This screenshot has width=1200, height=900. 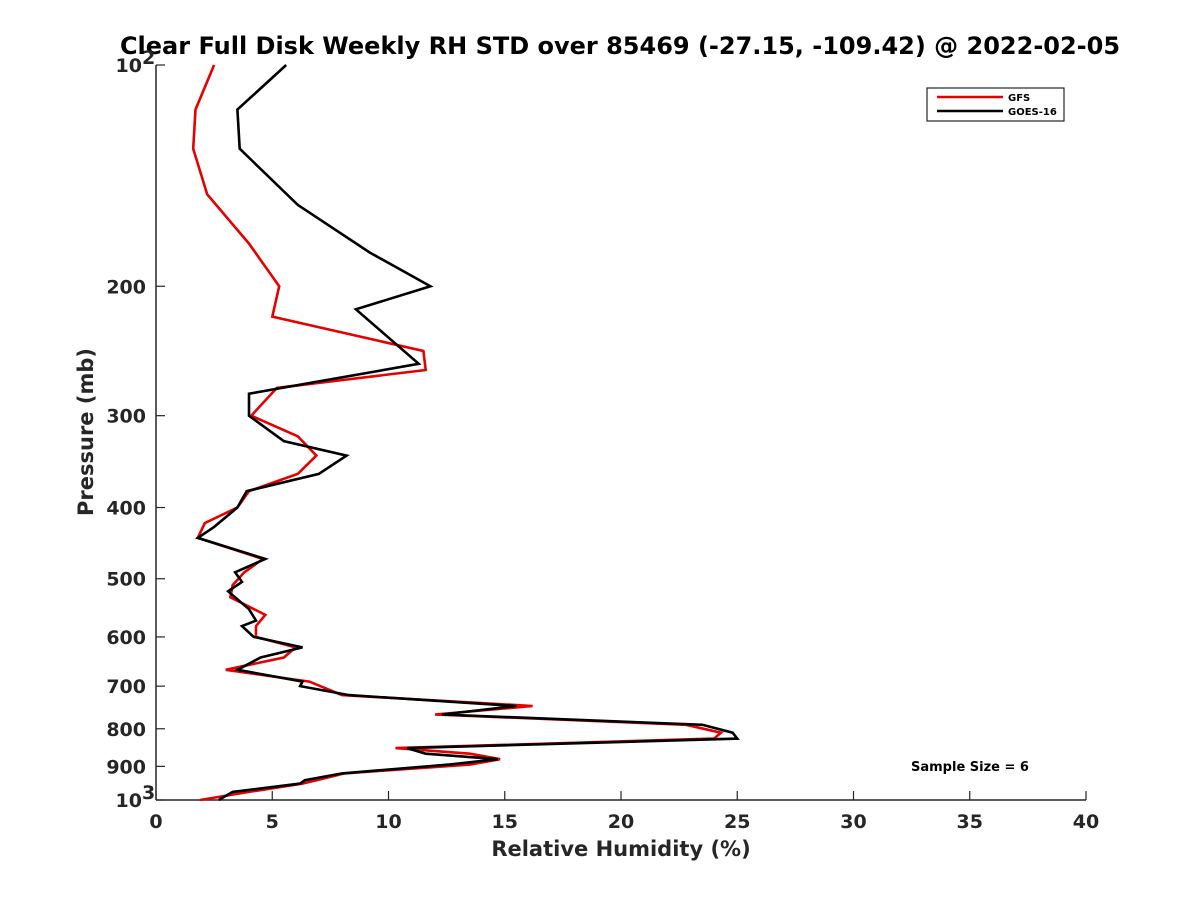 What do you see at coordinates (970, 767) in the screenshot?
I see `sample-size-annotation: Sample Size = 6` at bounding box center [970, 767].